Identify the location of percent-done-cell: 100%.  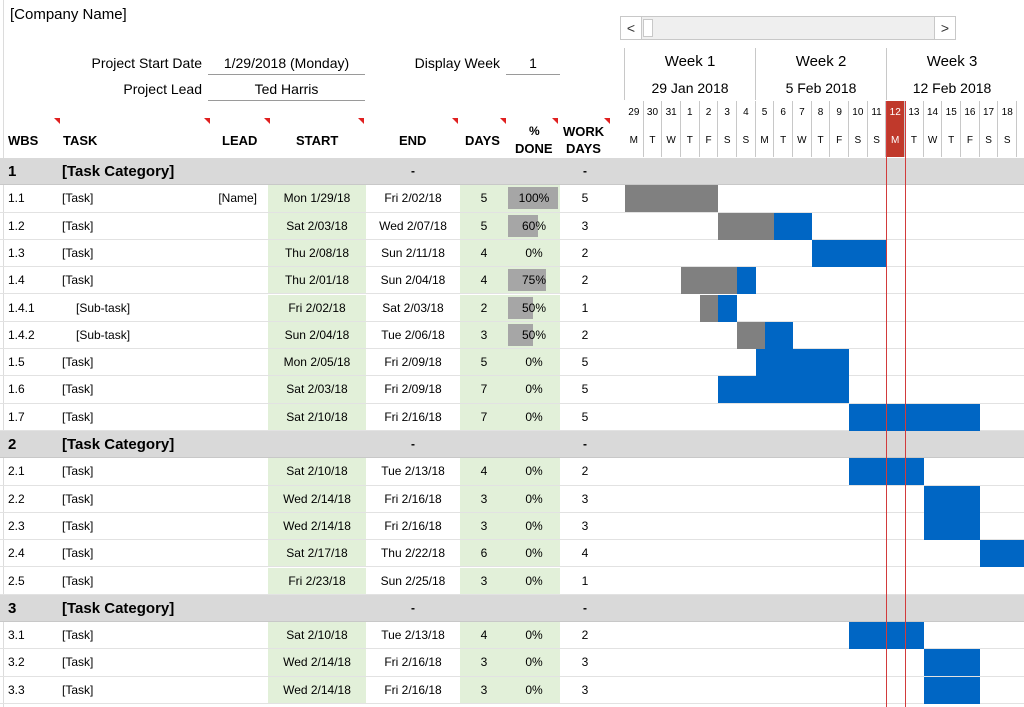
(534, 198).